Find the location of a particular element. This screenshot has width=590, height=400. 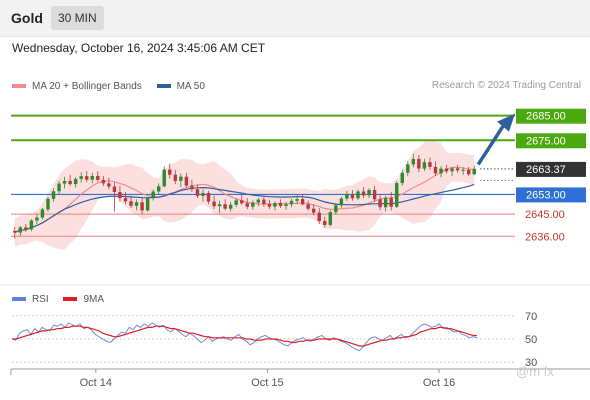

forecast-arrow-layer is located at coordinates (495, 139).